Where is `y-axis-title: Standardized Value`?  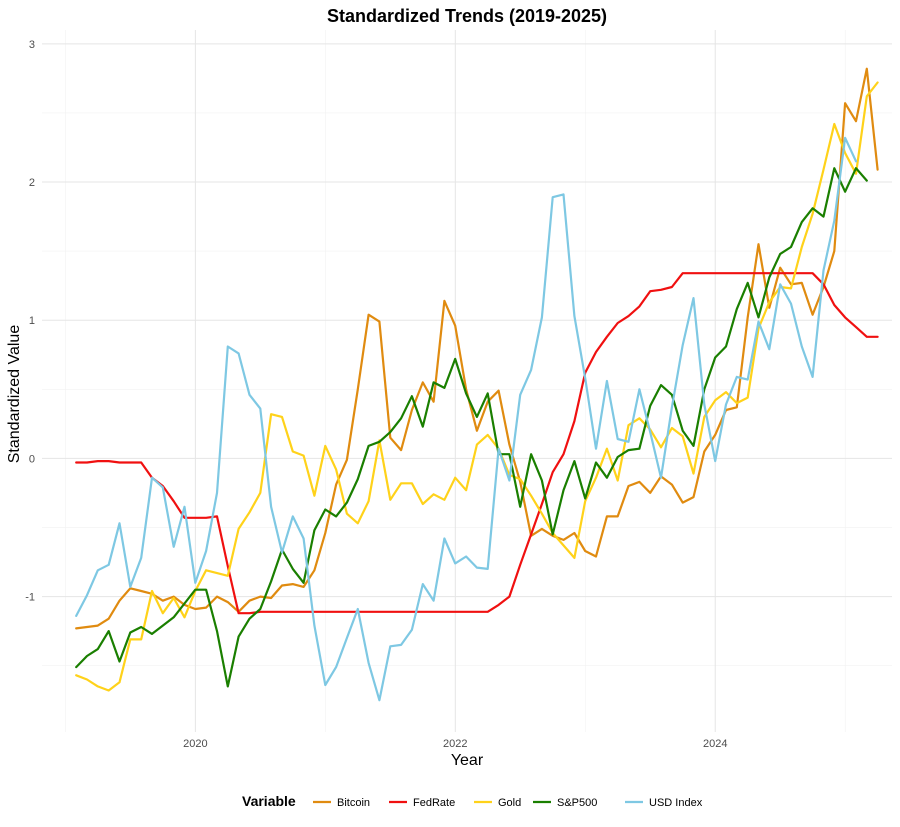
y-axis-title: Standardized Value is located at coordinates (14, 394).